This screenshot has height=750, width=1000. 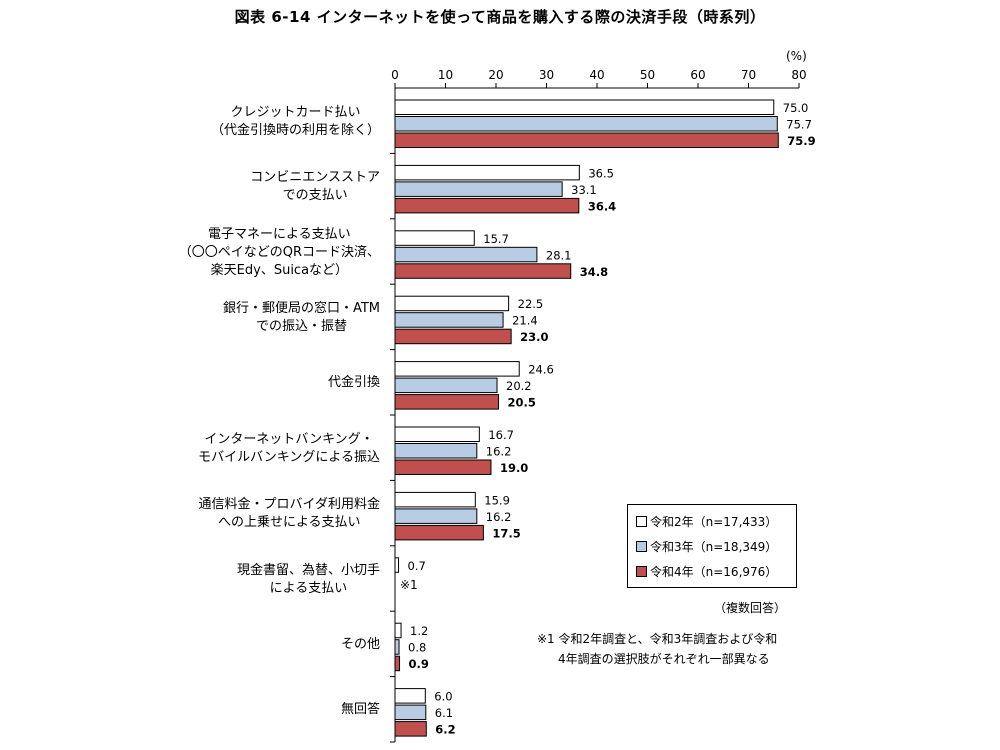 What do you see at coordinates (295, 112) in the screenshot?
I see `category-label-line: クレジットカード払い` at bounding box center [295, 112].